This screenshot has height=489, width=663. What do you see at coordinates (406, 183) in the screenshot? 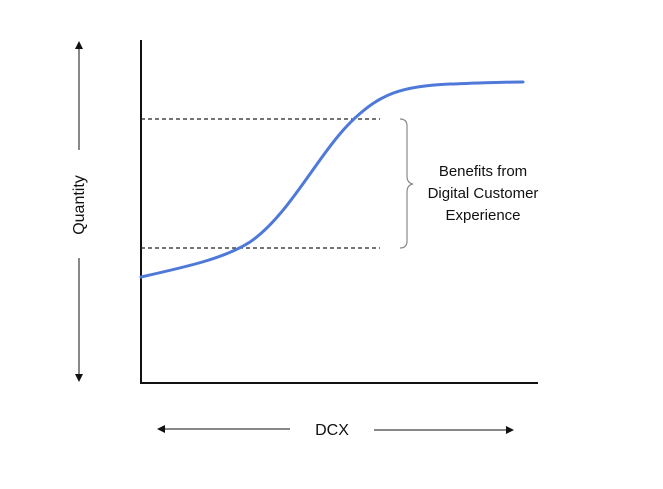
I see `benefit-bracket` at bounding box center [406, 183].